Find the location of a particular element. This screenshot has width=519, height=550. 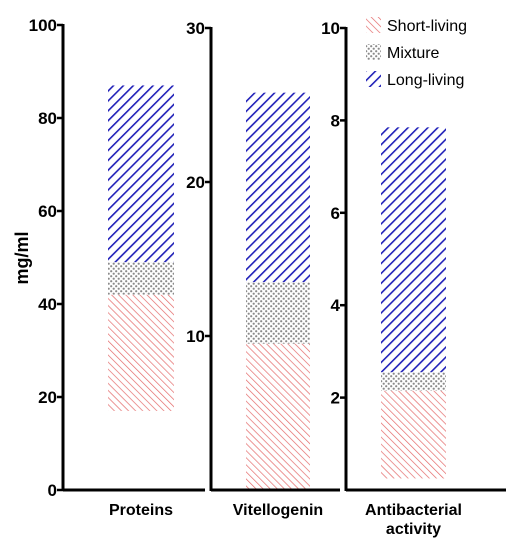

y-tick-label: 30 is located at coordinates (195, 28).